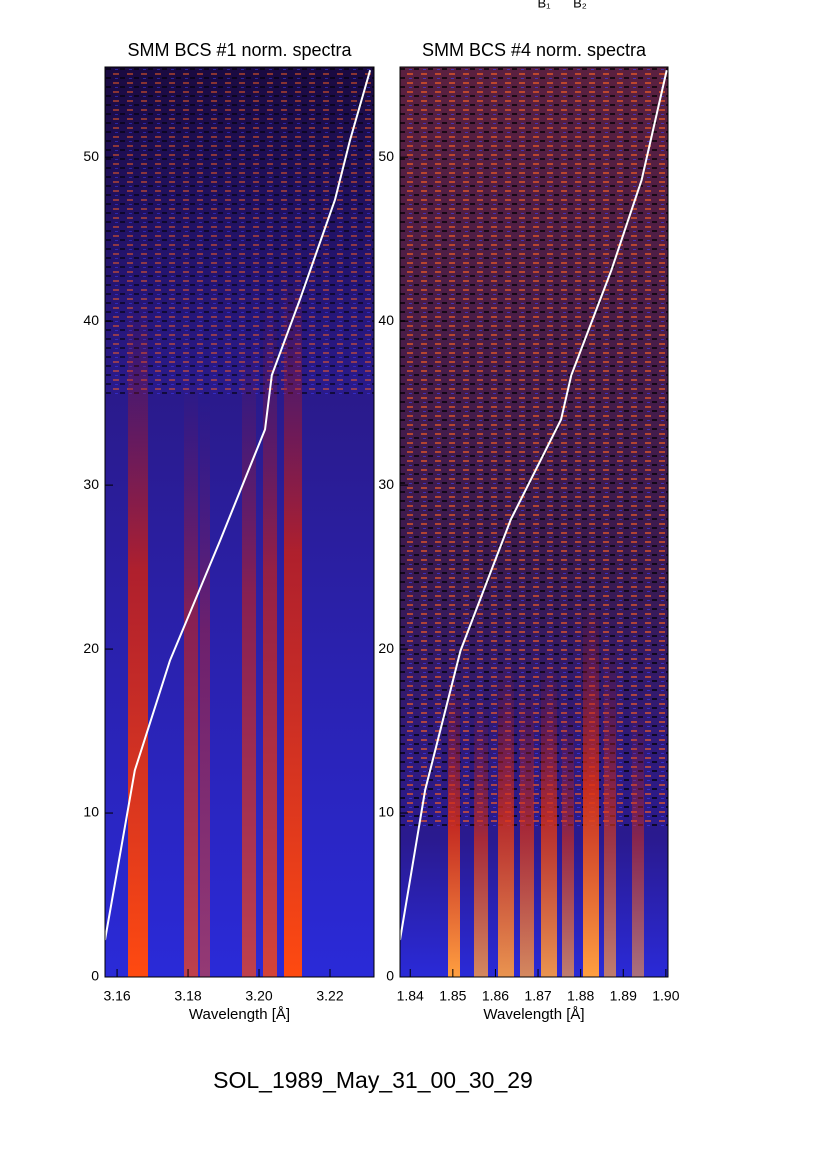  Describe the element at coordinates (452, 996) in the screenshot. I see `x-tick-label: 1.85` at that location.